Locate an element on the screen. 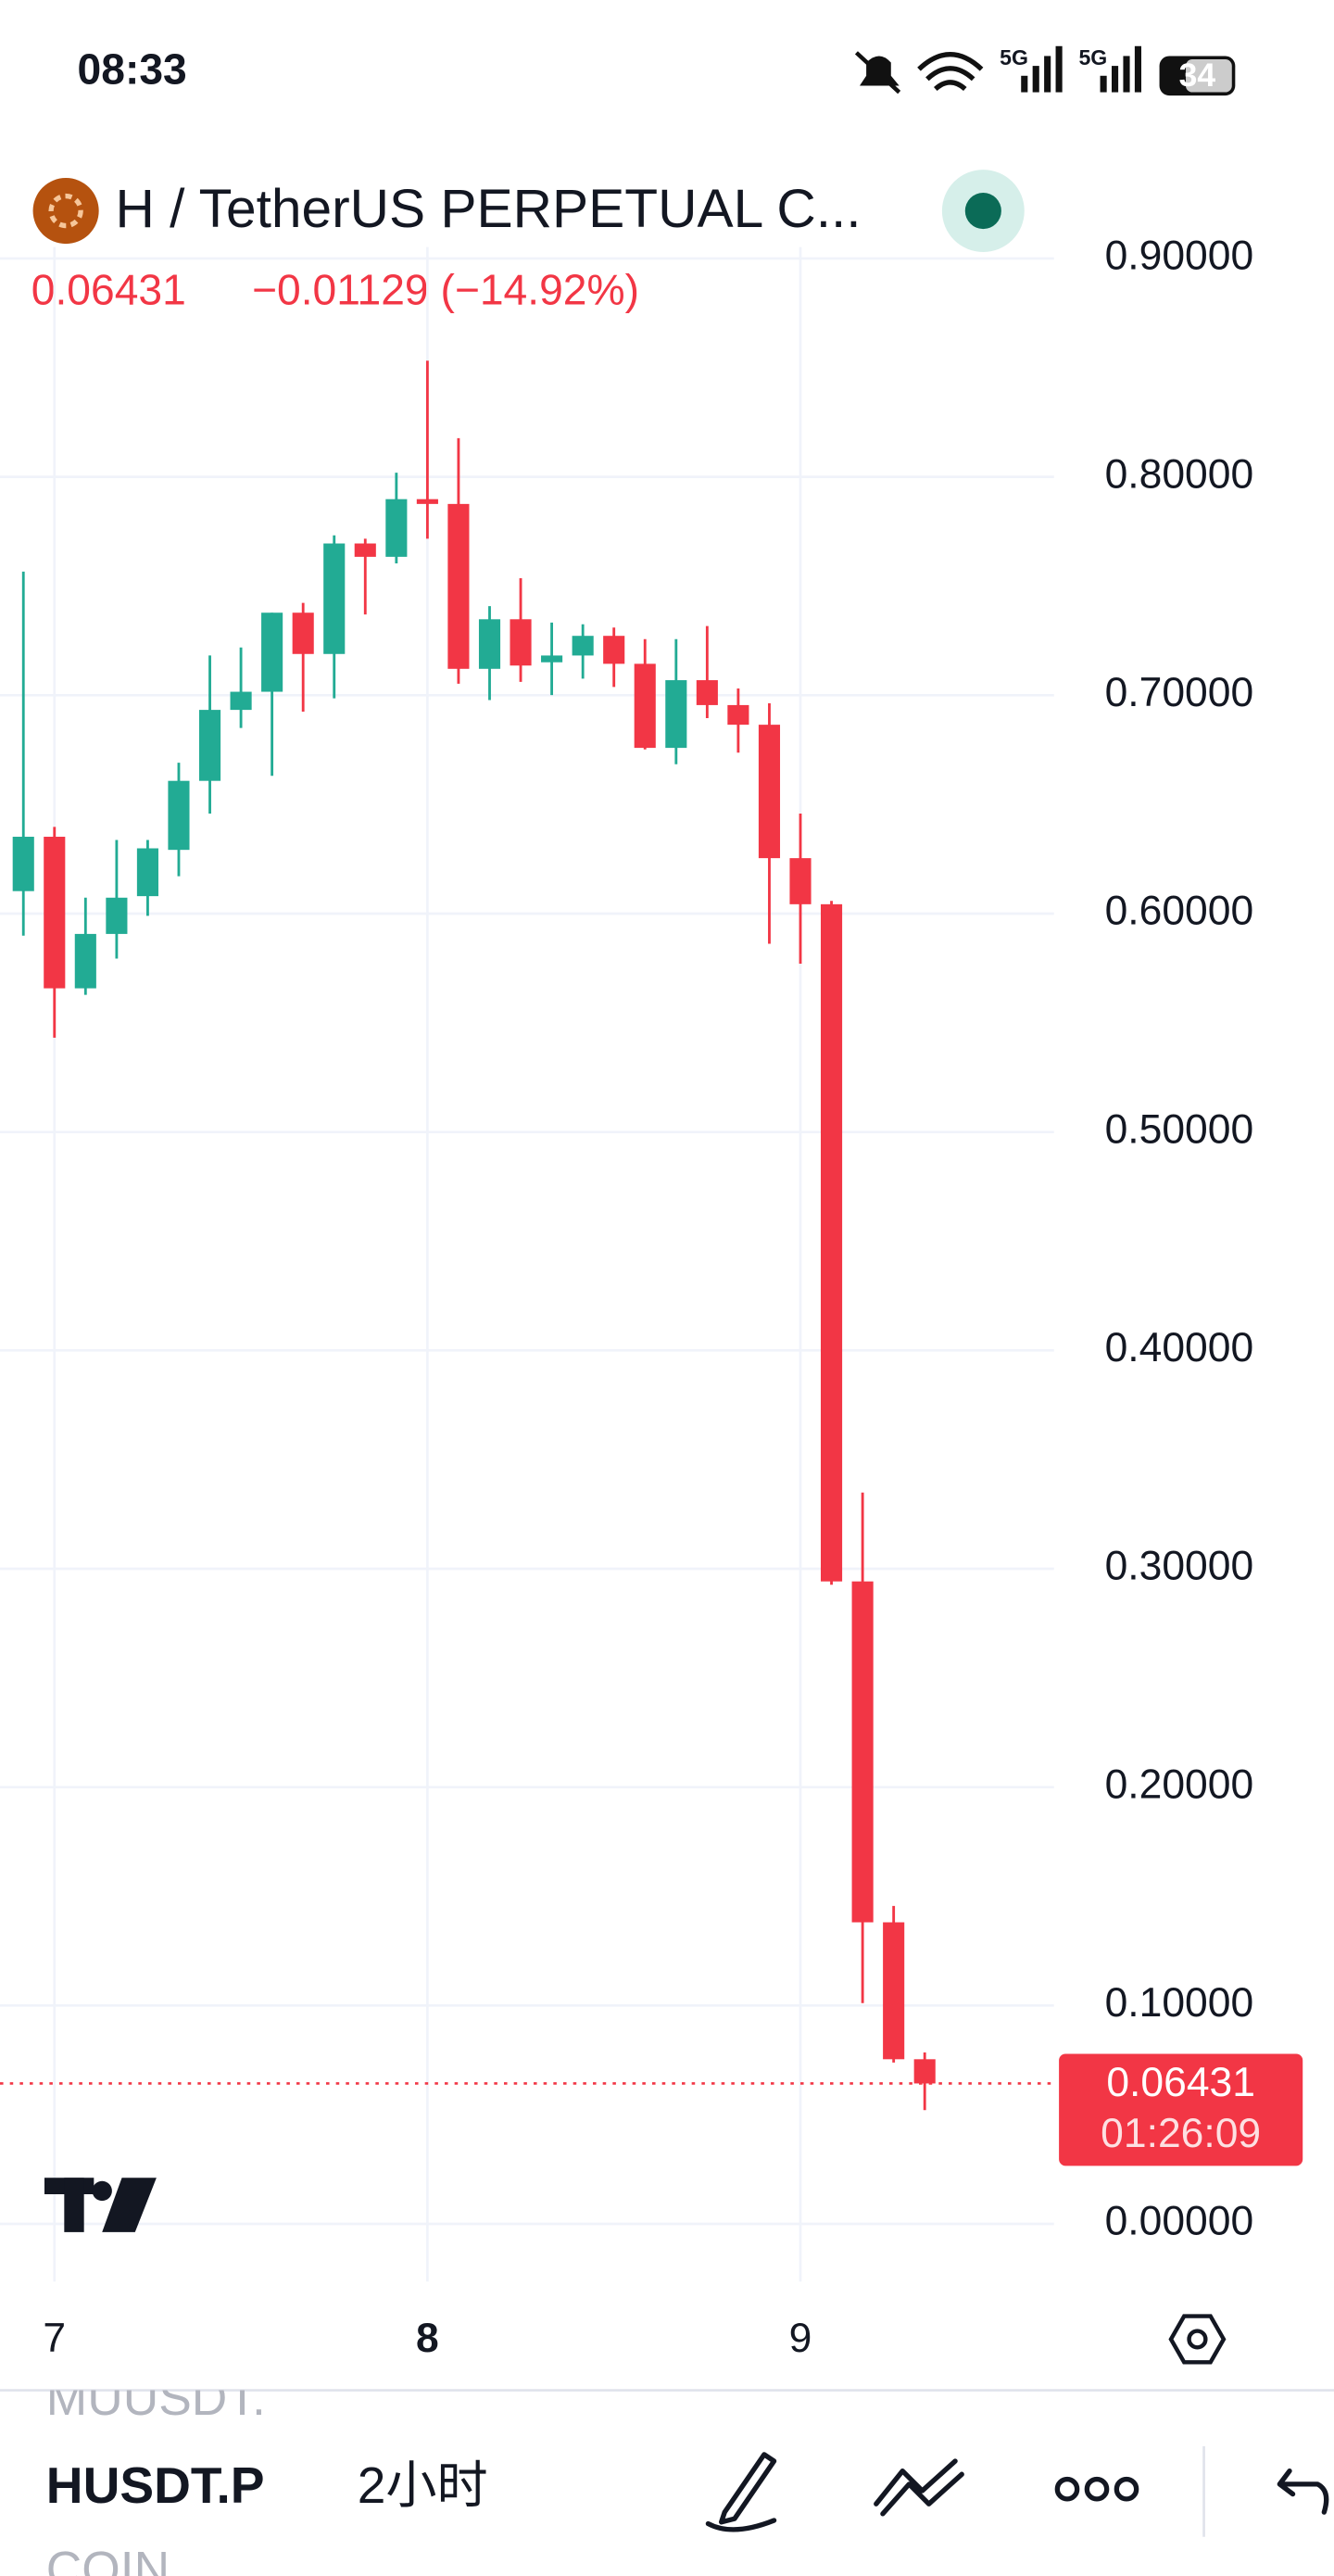 The width and height of the screenshot is (1334, 2576). y-tick-label: 0.10000 is located at coordinates (1179, 2003).